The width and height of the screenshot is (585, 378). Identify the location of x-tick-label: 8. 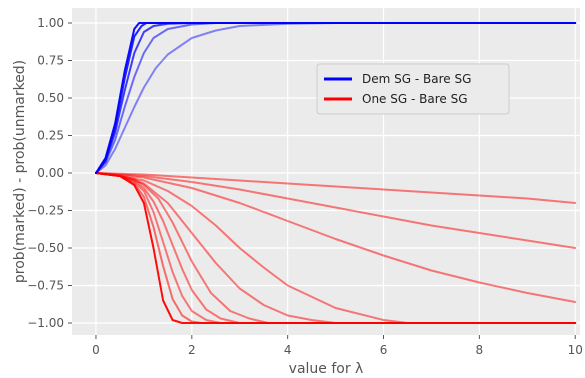
(480, 350).